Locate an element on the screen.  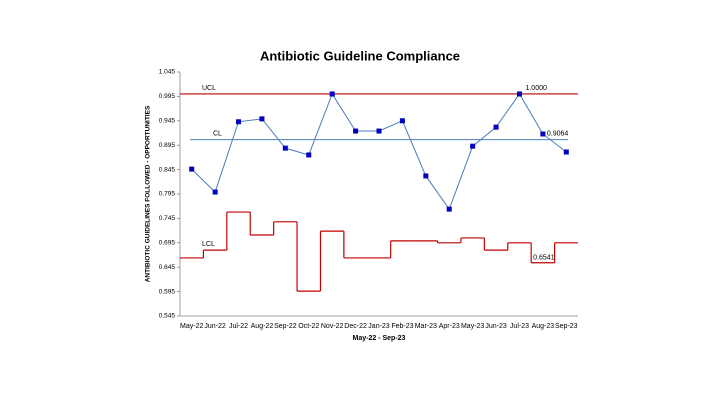
lcl-value-label: 0.6541 is located at coordinates (544, 258).